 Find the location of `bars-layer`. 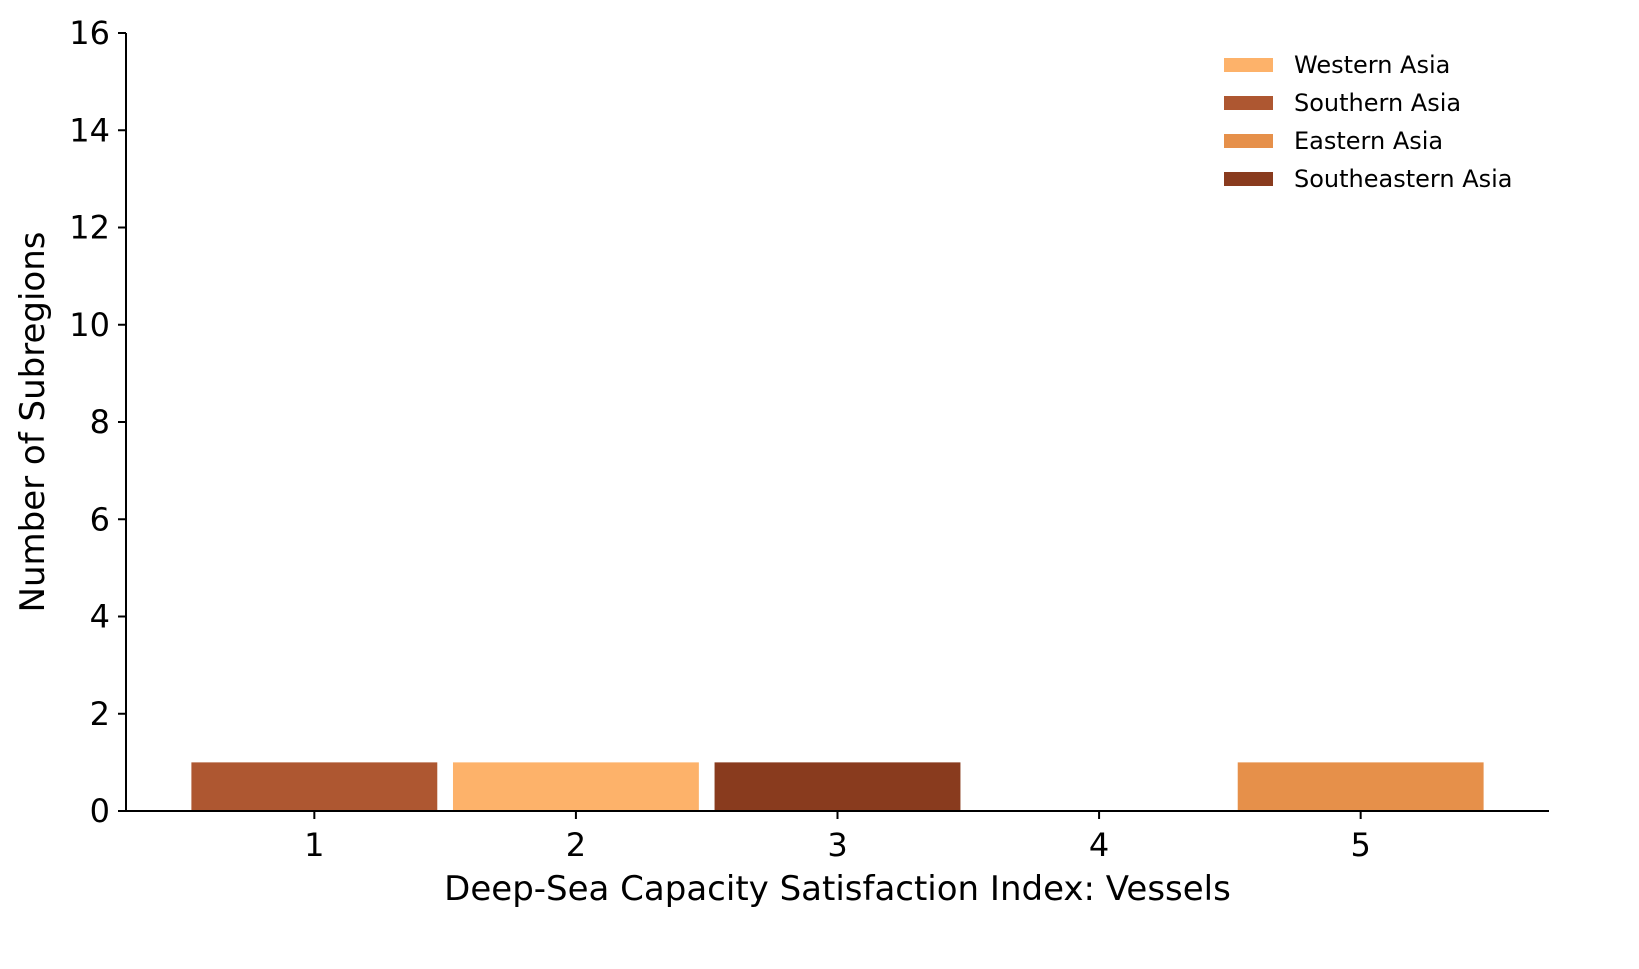

bars-layer is located at coordinates (837, 786).